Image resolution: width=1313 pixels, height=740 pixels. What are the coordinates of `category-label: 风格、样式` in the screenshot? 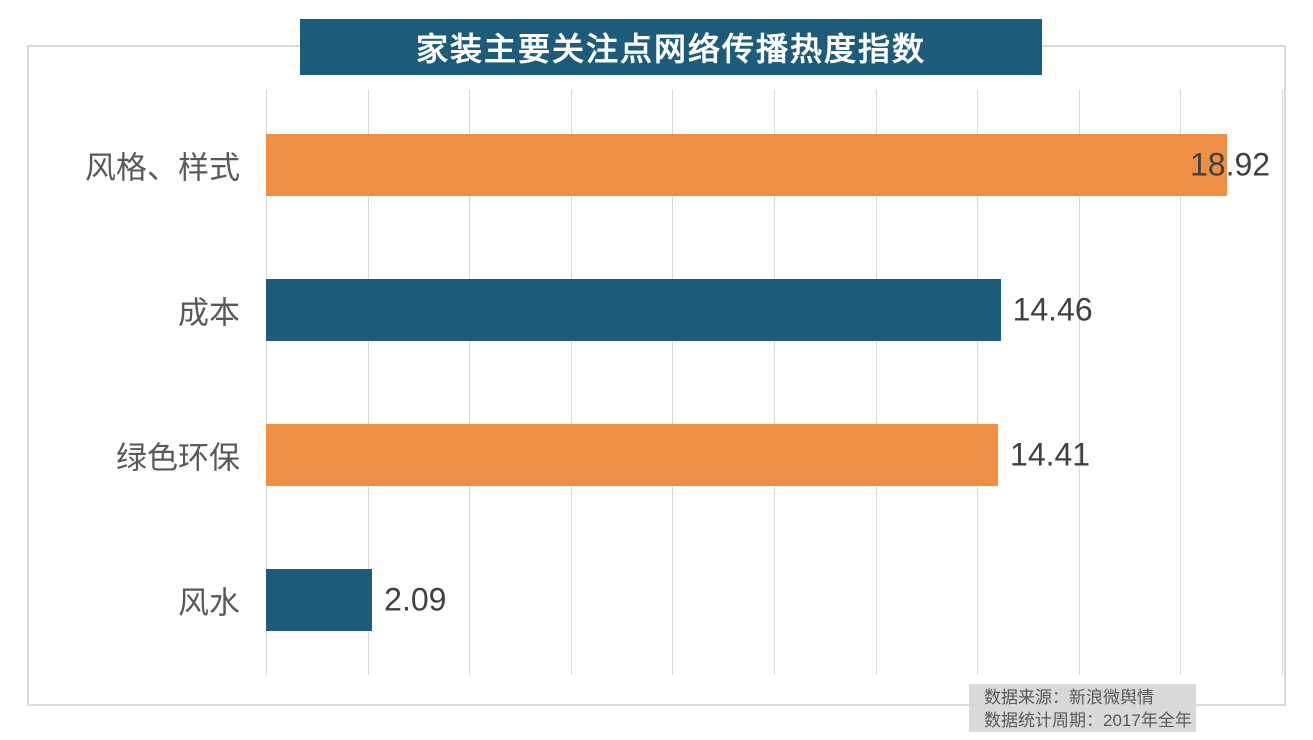 It's located at (162, 168).